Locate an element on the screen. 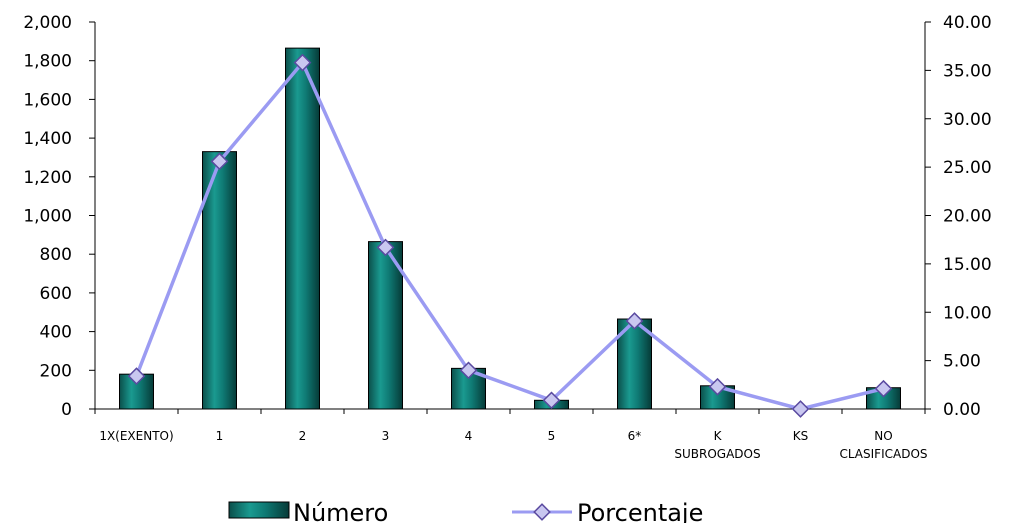 This screenshot has width=1018, height=523. category-label: 5 is located at coordinates (552, 436).